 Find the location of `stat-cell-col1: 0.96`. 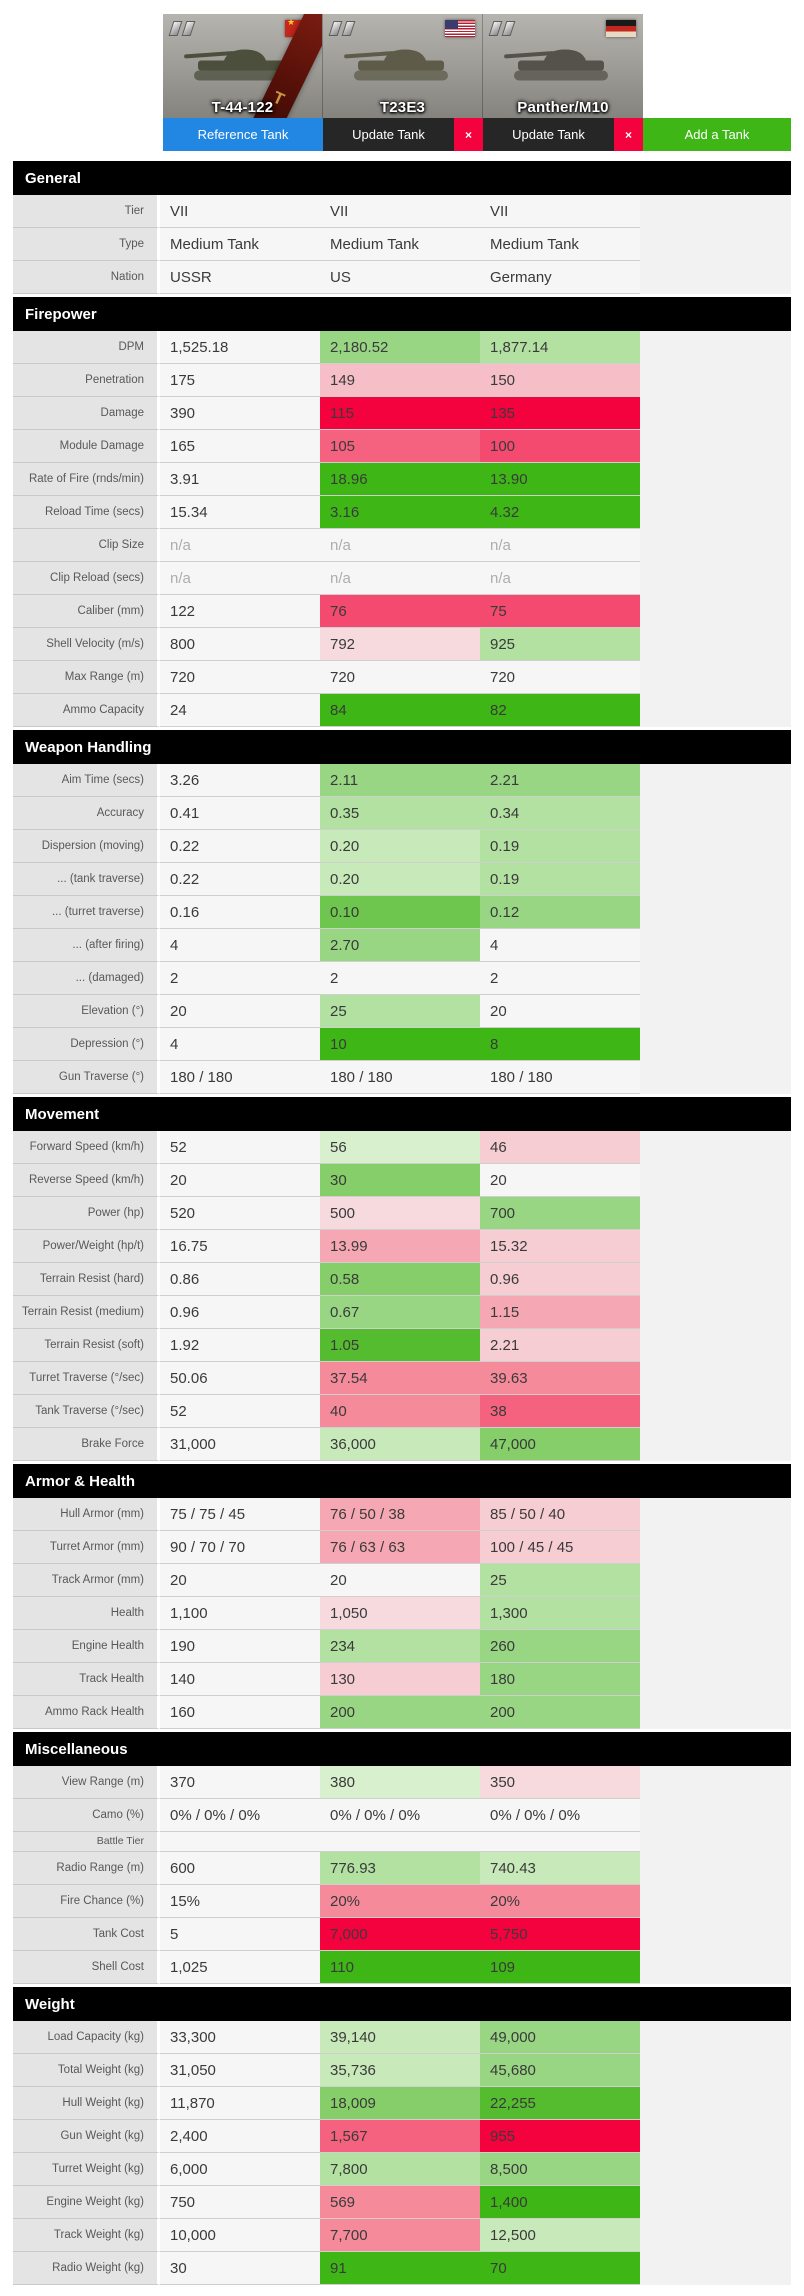

stat-cell-col1: 0.96 is located at coordinates (240, 1312).